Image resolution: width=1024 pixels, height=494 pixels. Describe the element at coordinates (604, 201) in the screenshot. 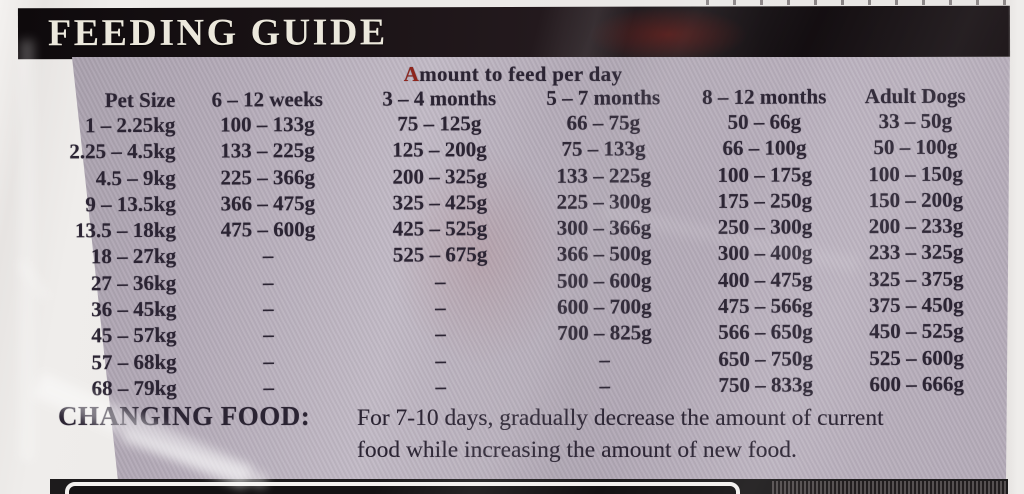

I see `amount-cell: 225 – 300g` at that location.